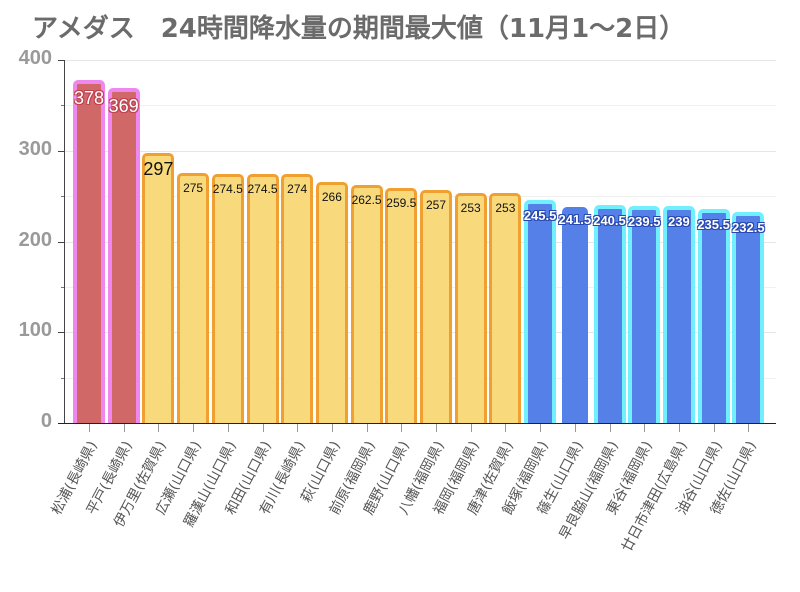 This screenshot has height=592, width=800. Describe the element at coordinates (679, 222) in the screenshot. I see `bar-value-label: 239` at that location.